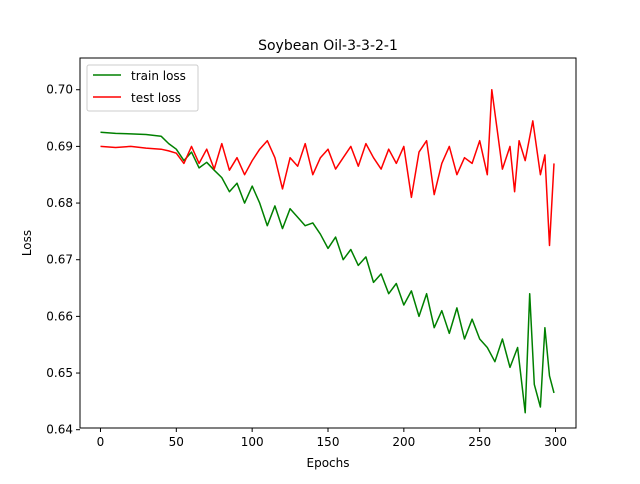  What do you see at coordinates (328, 463) in the screenshot?
I see `x-axis-label: Epochs` at bounding box center [328, 463].